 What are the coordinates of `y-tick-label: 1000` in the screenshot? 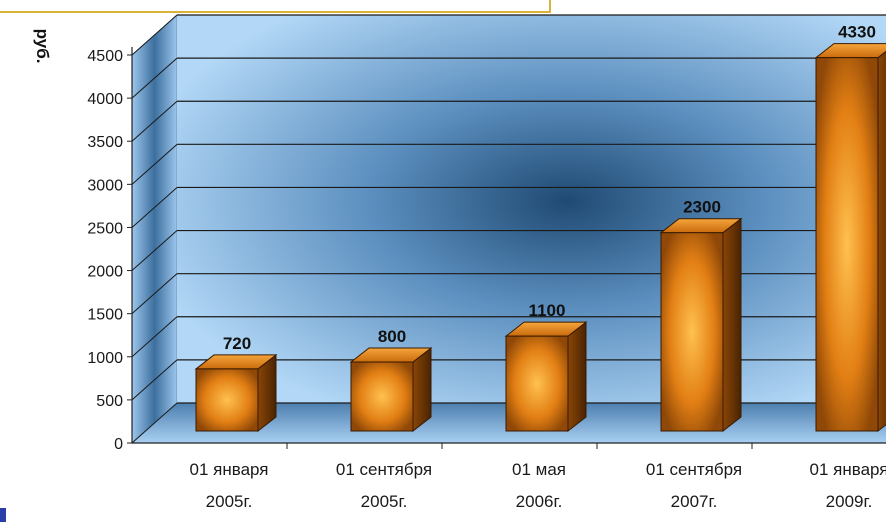 It's located at (105, 358).